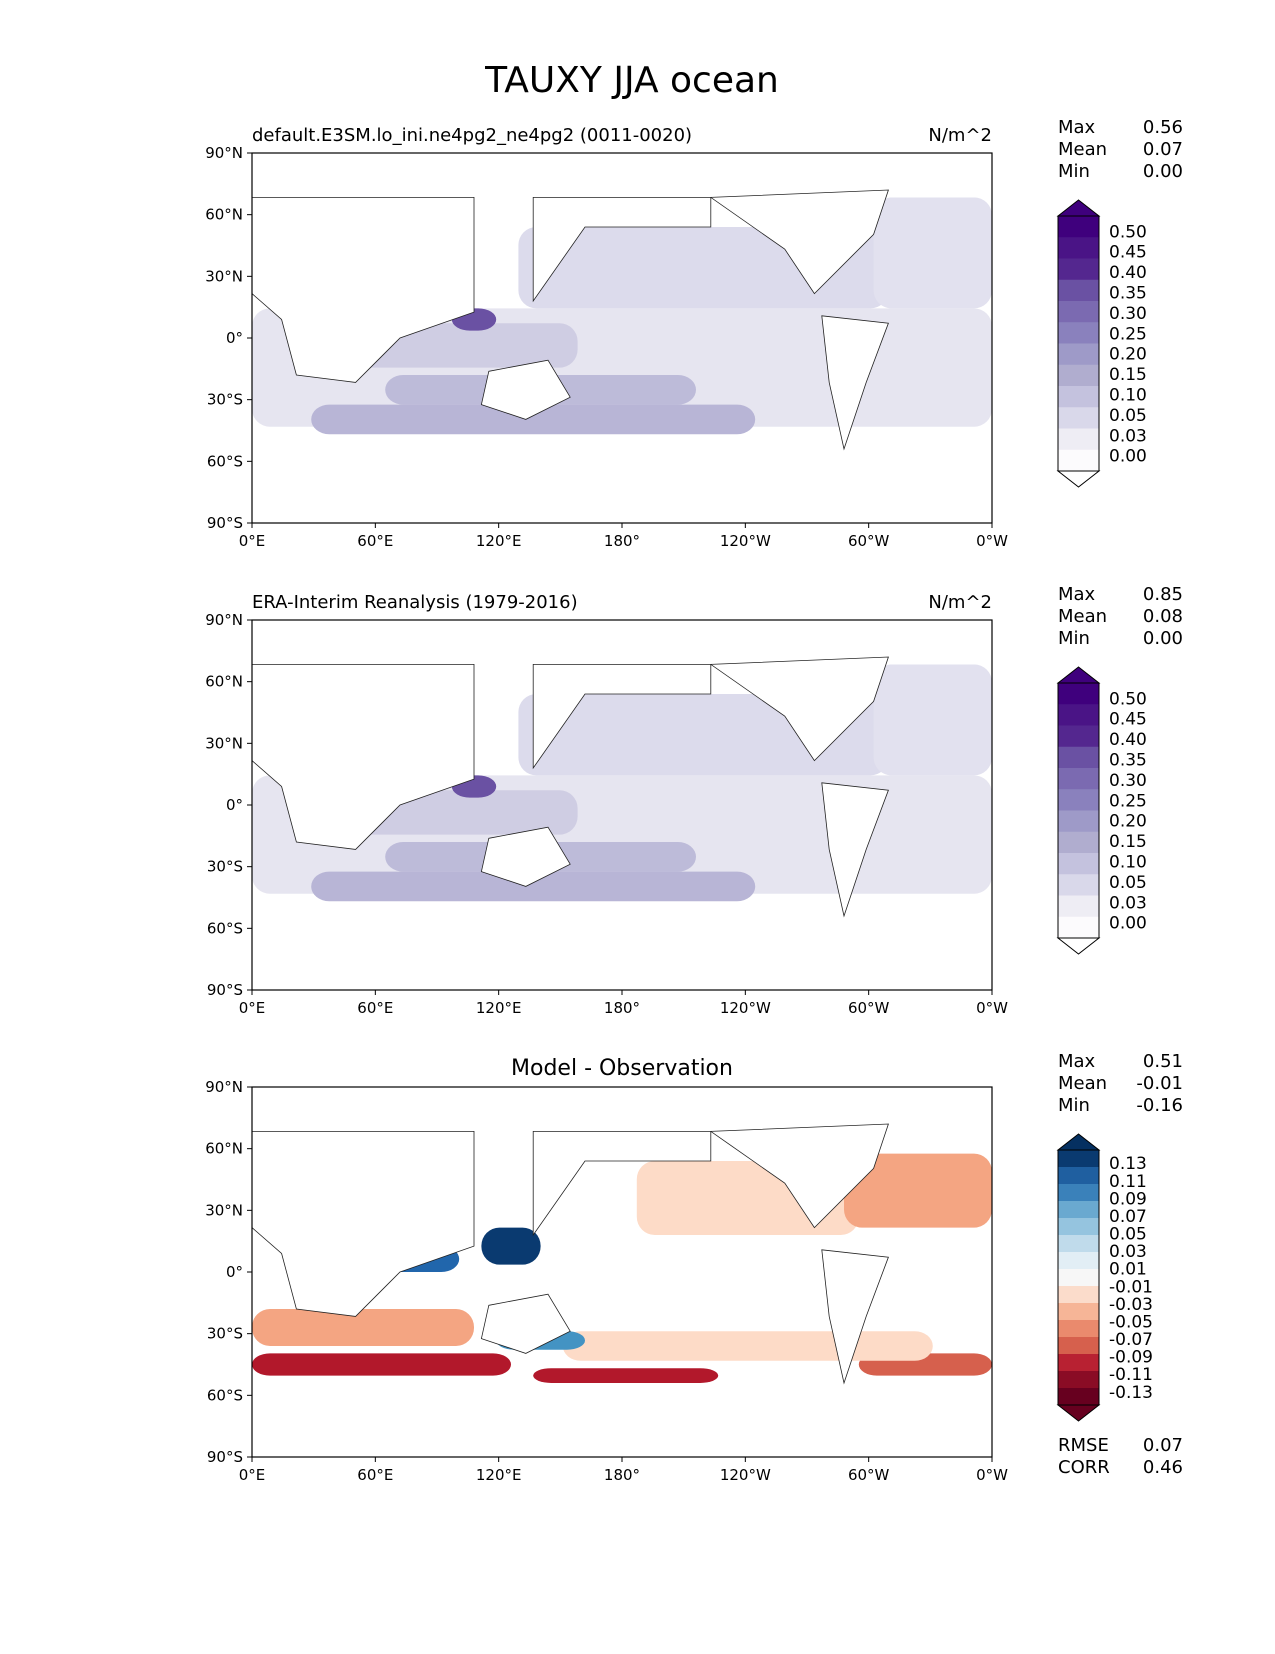 This screenshot has height=1654, width=1275. I want to click on obs-colorbar-frame, so click(1078, 810).